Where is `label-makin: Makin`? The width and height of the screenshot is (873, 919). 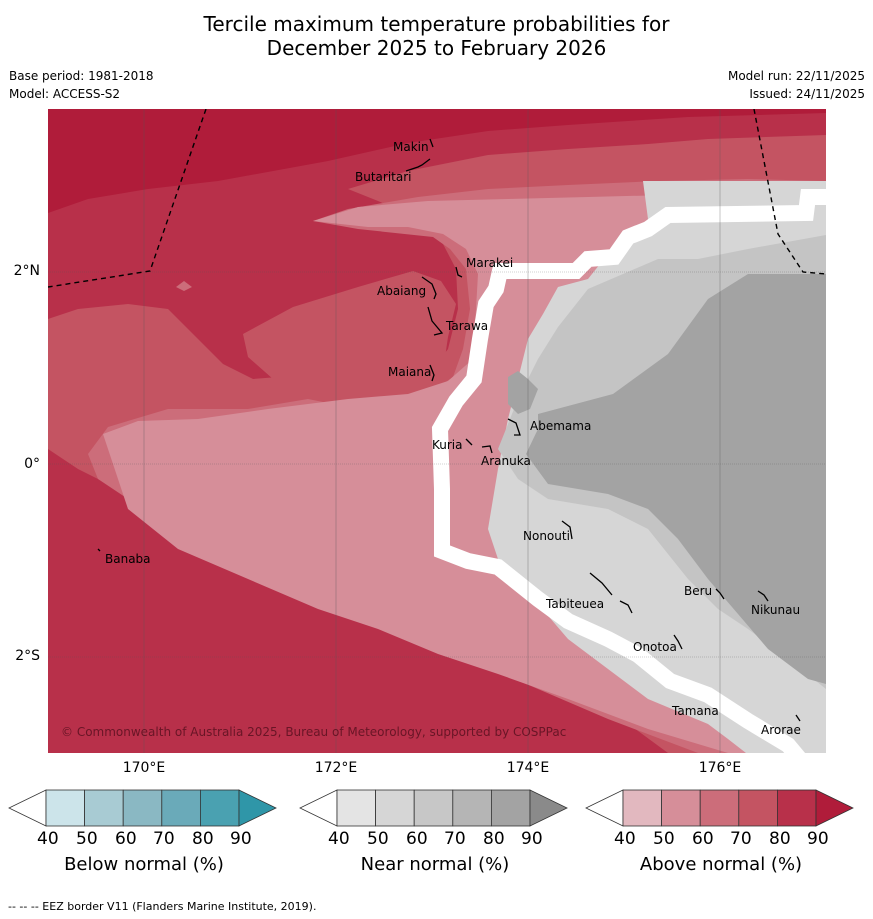 label-makin: Makin is located at coordinates (411, 147).